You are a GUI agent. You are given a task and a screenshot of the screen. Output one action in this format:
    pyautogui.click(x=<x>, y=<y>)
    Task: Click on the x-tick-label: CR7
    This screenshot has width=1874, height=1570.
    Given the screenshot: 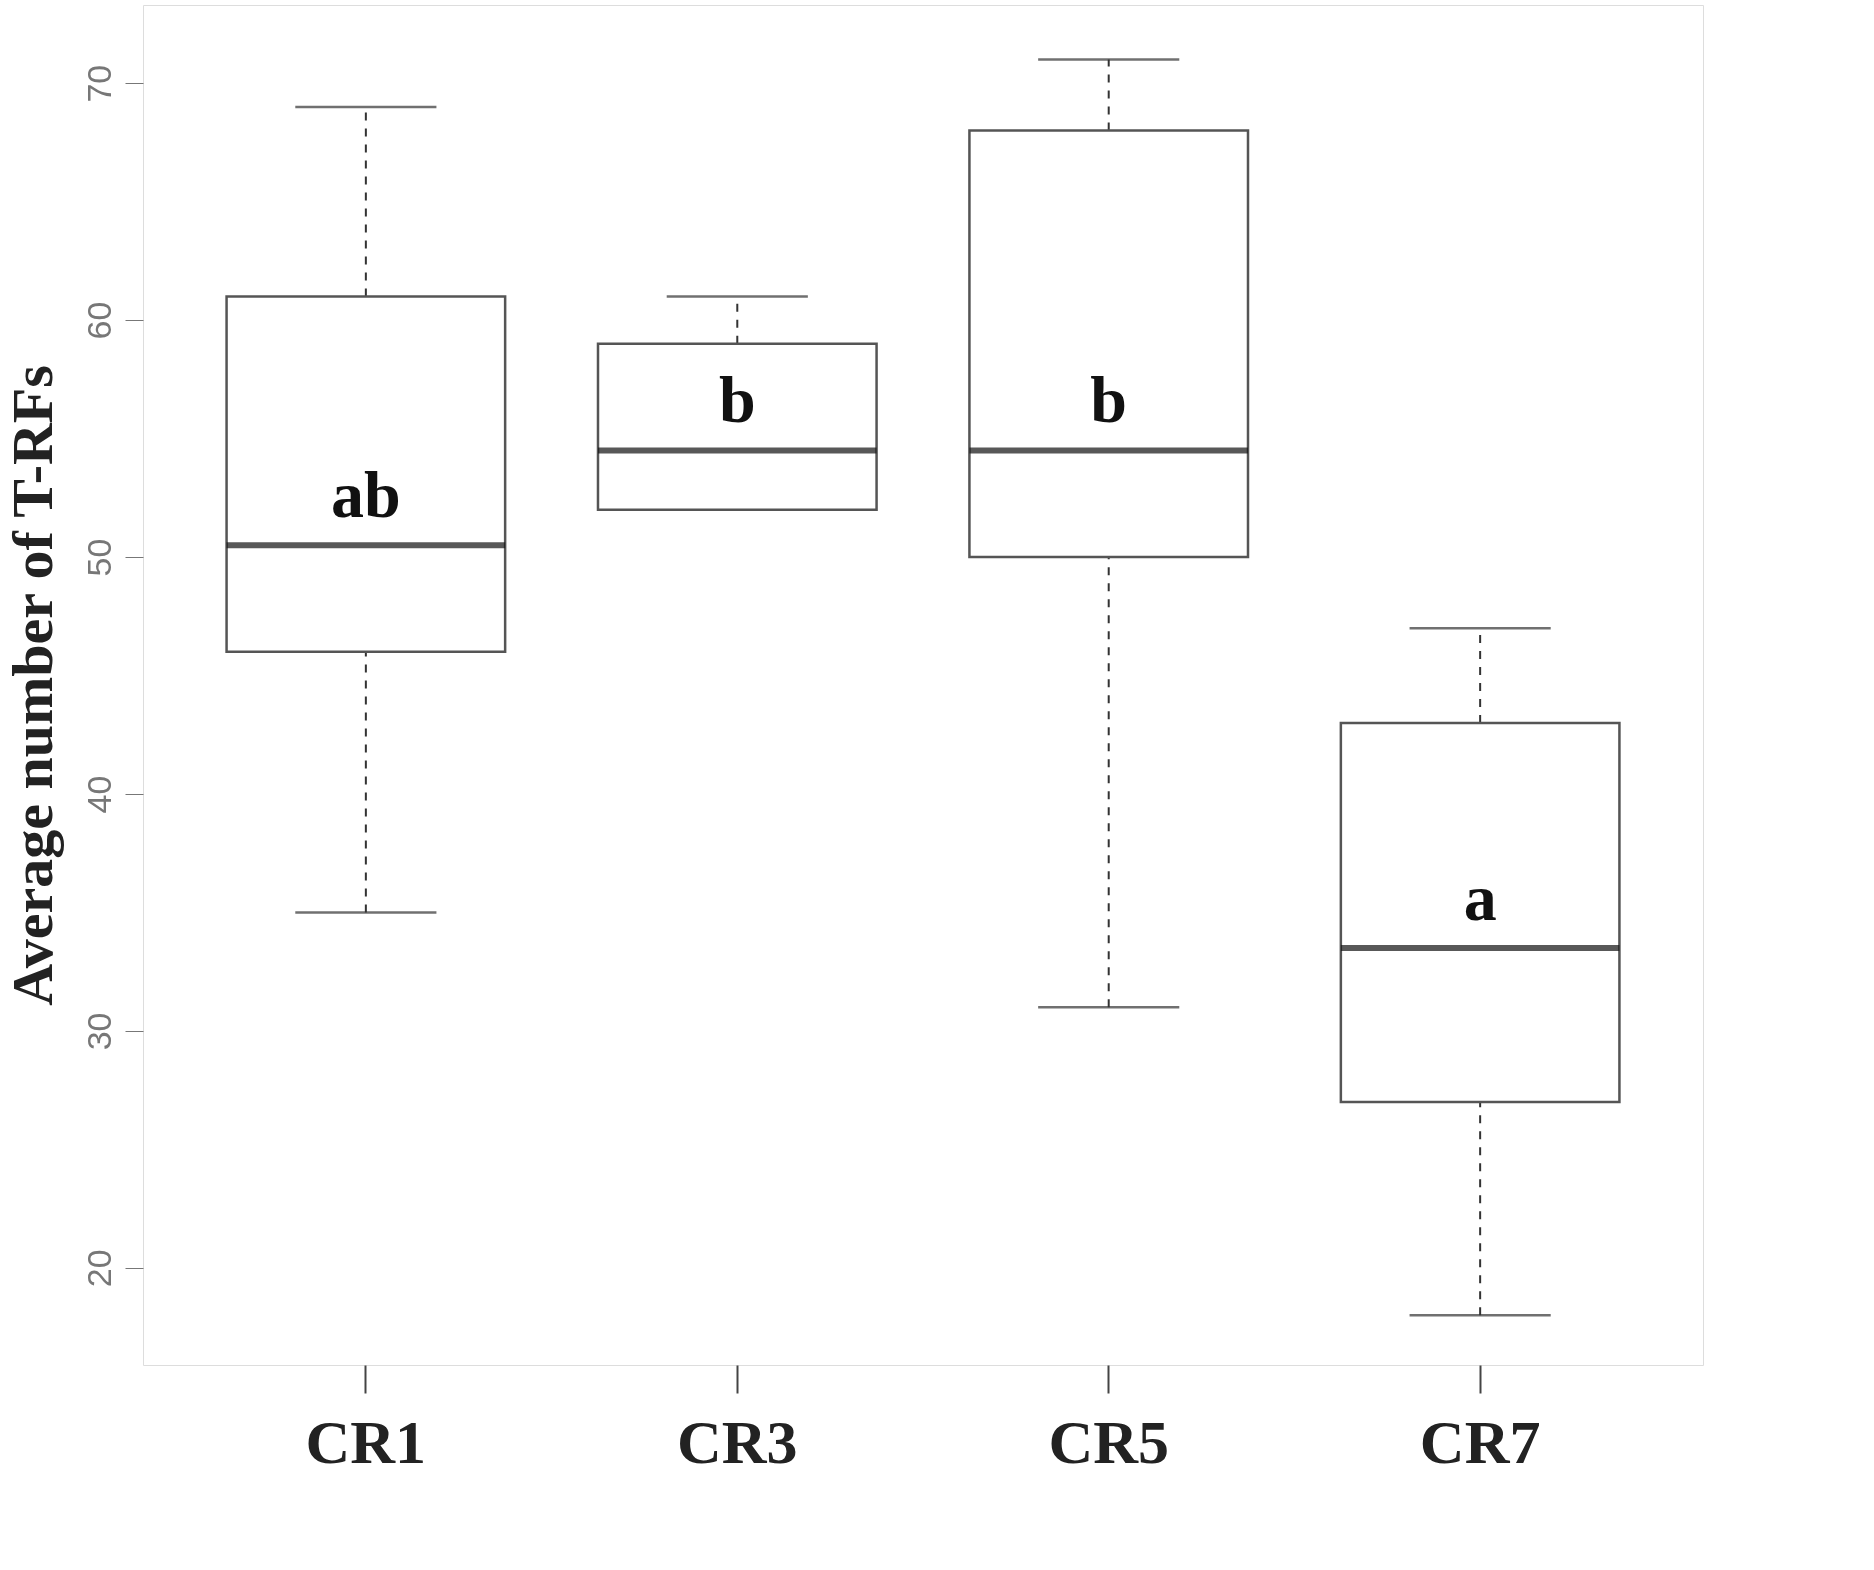 What is the action you would take?
    pyautogui.click(x=1480, y=1441)
    